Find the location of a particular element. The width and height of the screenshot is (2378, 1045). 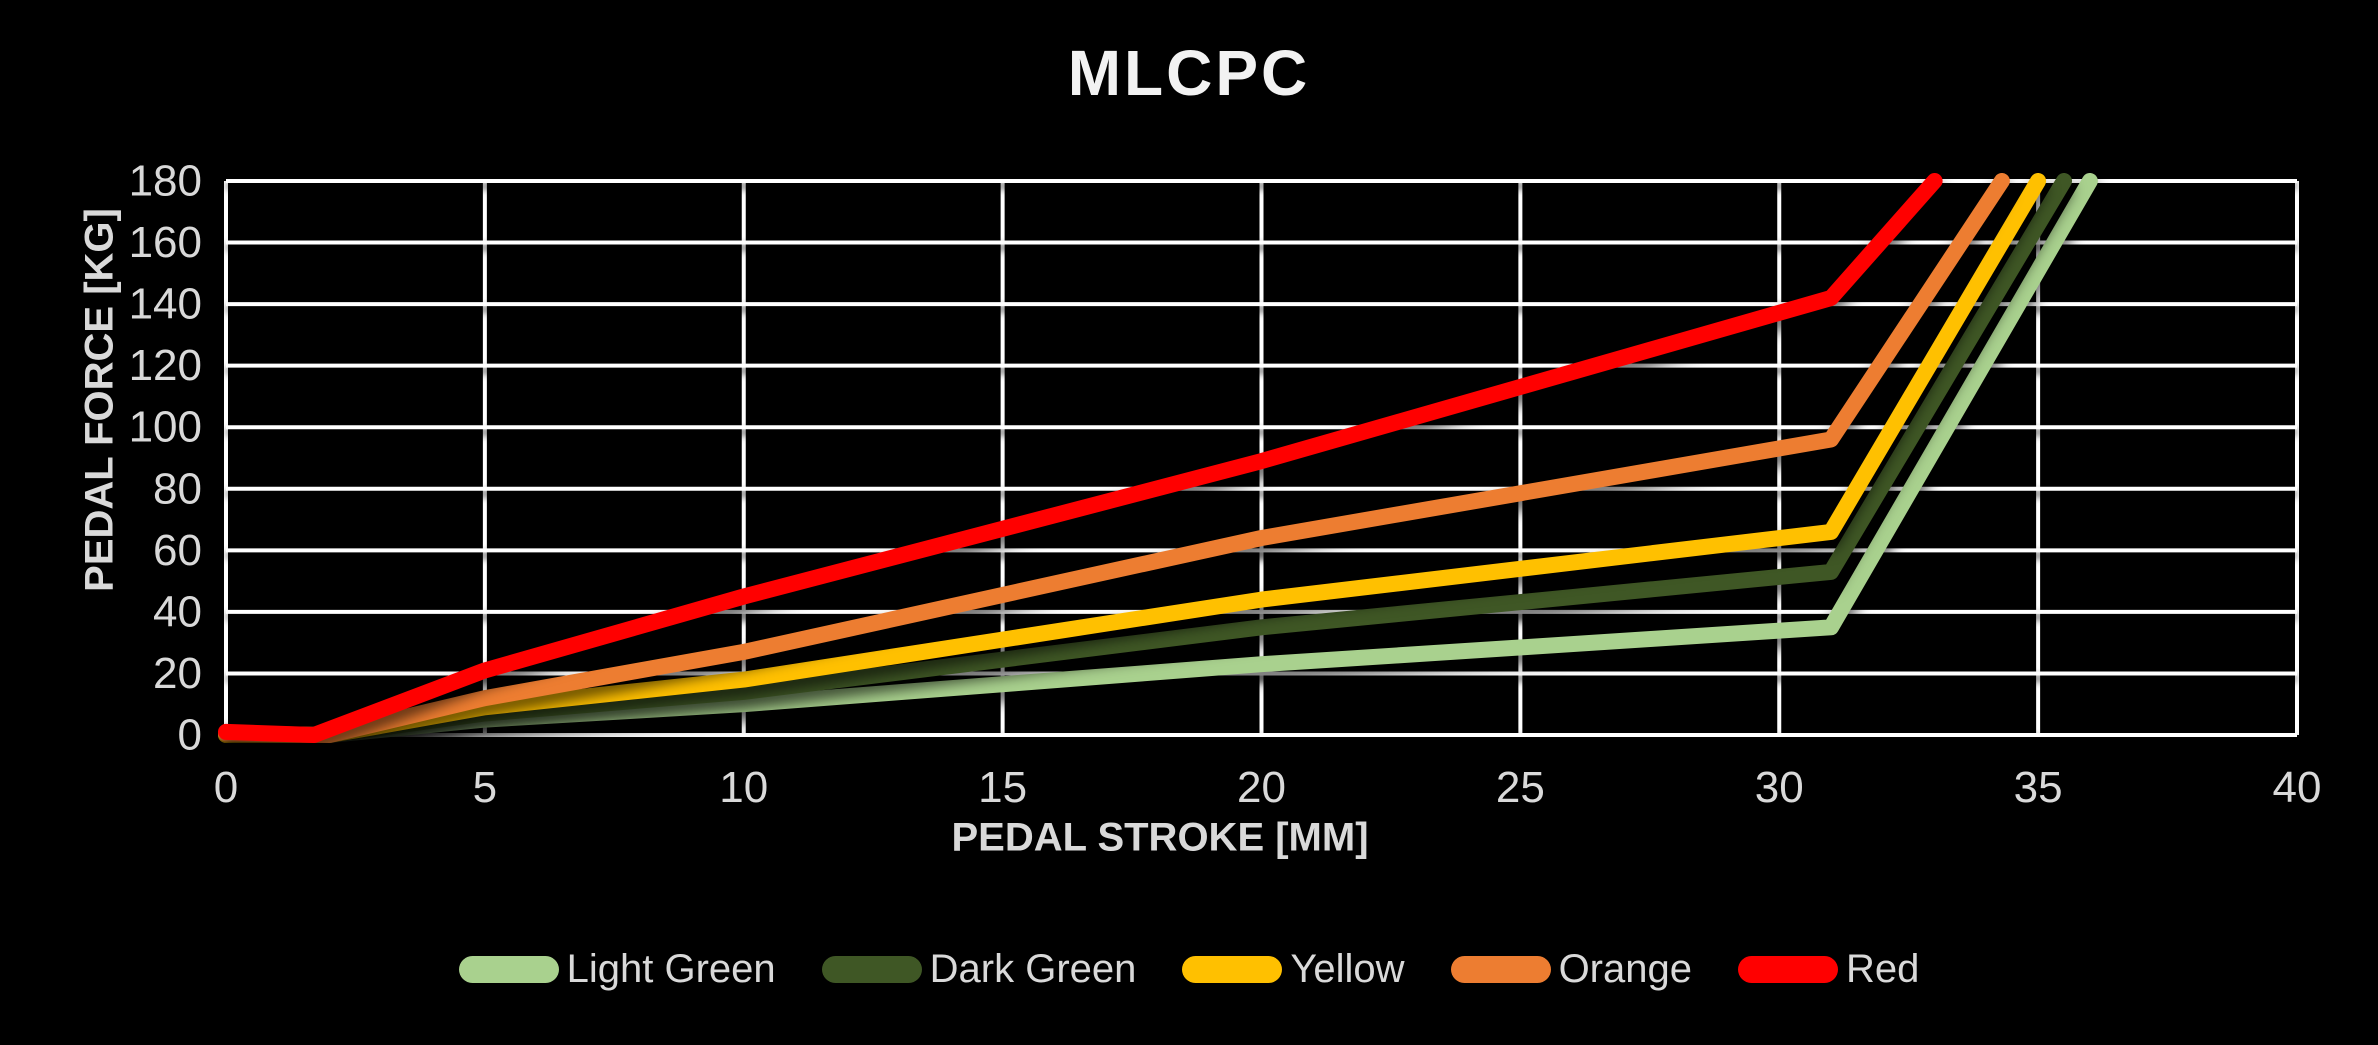

legend-label: Red is located at coordinates (1882, 969).